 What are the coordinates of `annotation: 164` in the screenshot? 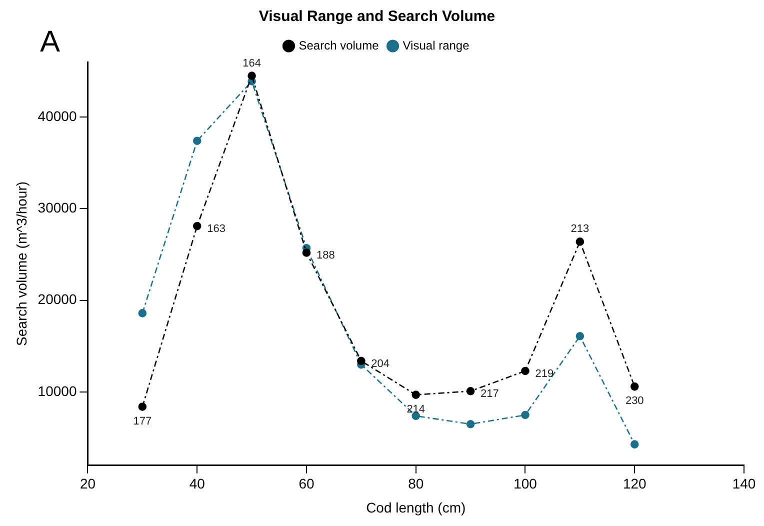 It's located at (251, 63).